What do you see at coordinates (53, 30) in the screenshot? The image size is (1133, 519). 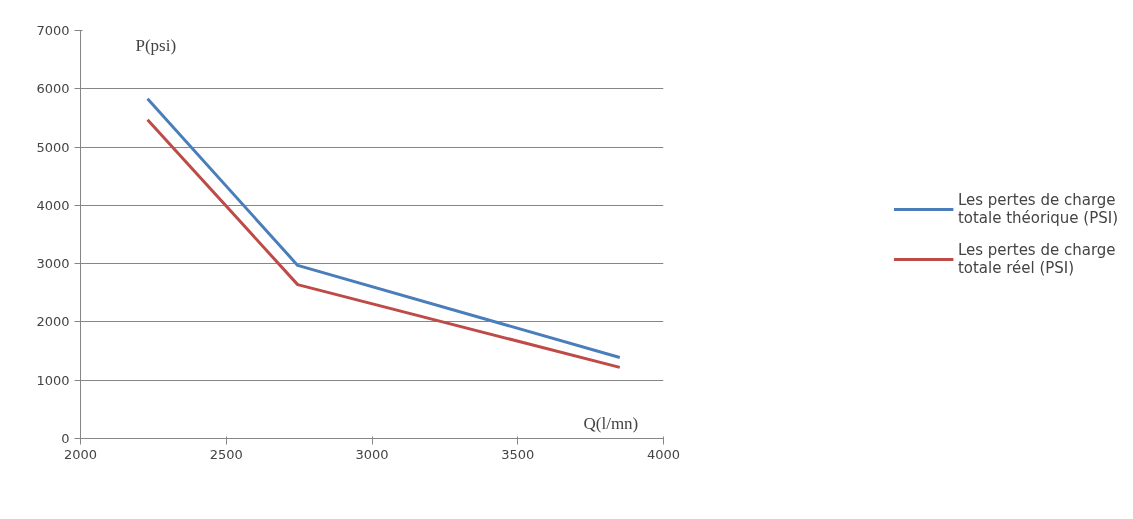 I see `y-tick-label: 7000` at bounding box center [53, 30].